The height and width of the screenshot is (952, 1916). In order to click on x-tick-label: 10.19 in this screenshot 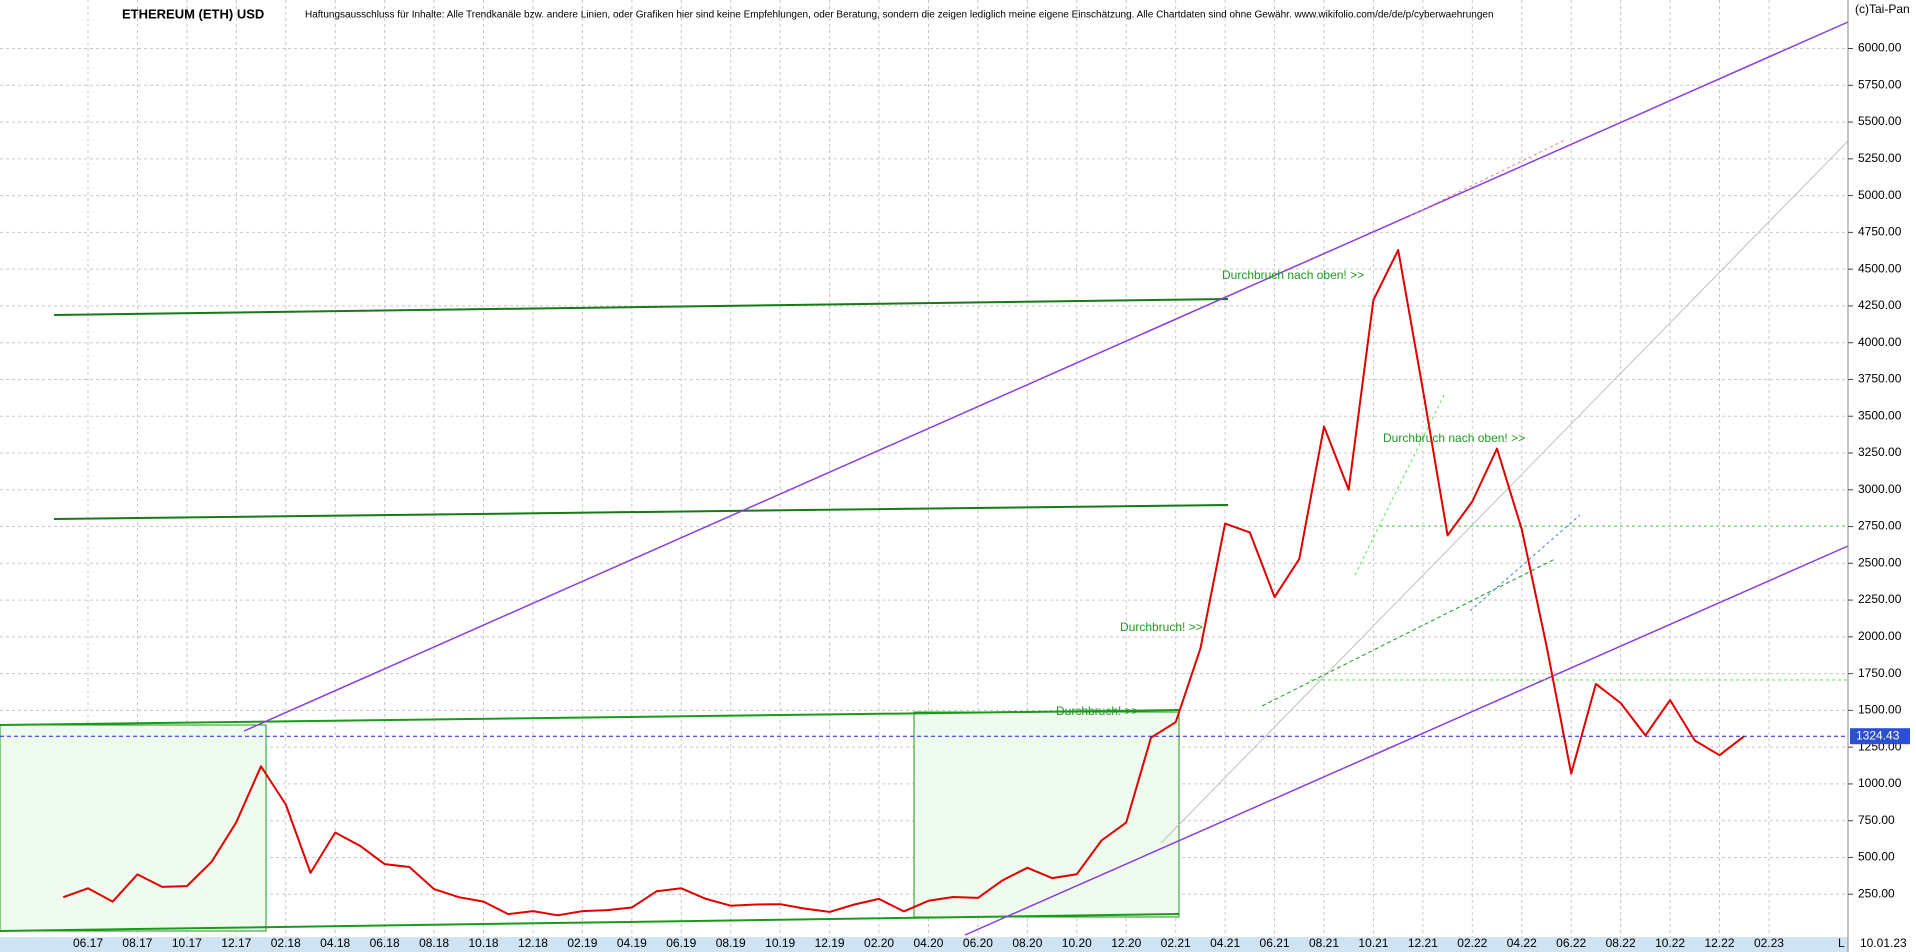, I will do `click(780, 943)`.